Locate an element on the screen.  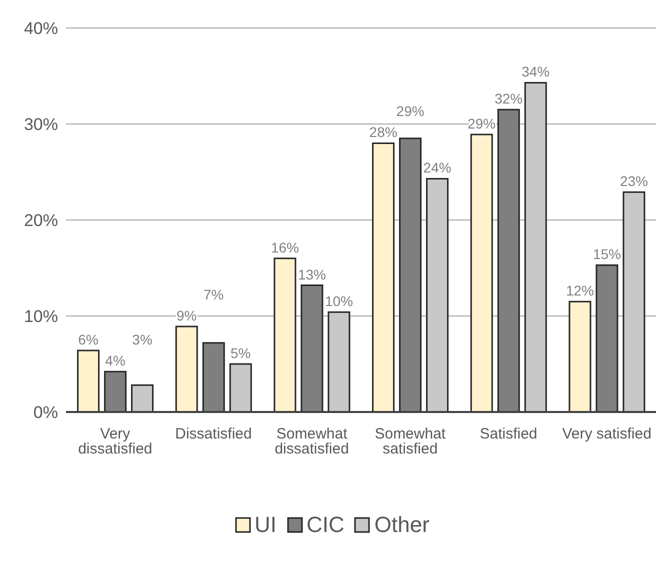
data-label: 5% is located at coordinates (240, 353).